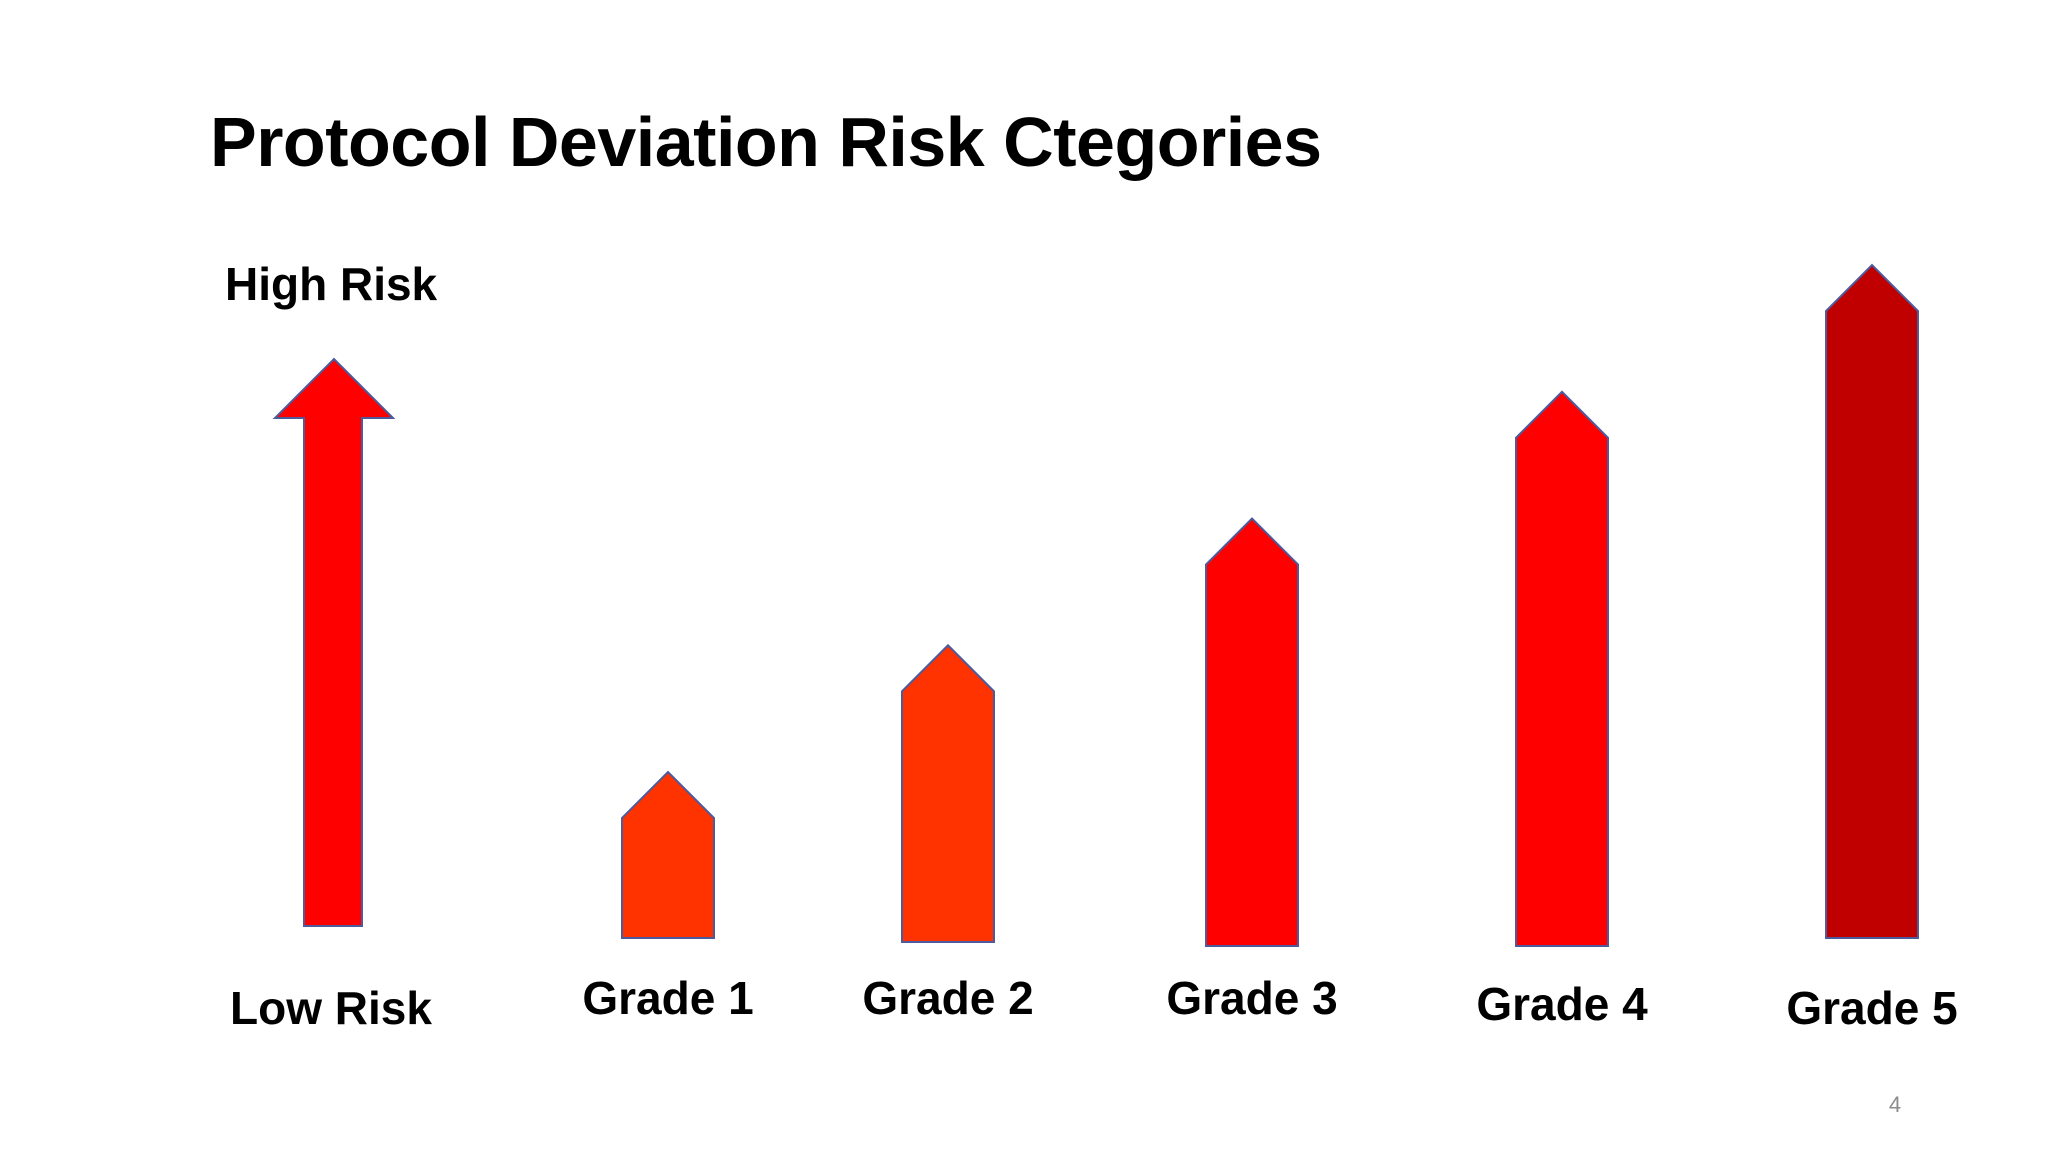 Image resolution: width=2048 pixels, height=1152 pixels. Describe the element at coordinates (334, 642) in the screenshot. I see `risk-scale-arrow` at that location.